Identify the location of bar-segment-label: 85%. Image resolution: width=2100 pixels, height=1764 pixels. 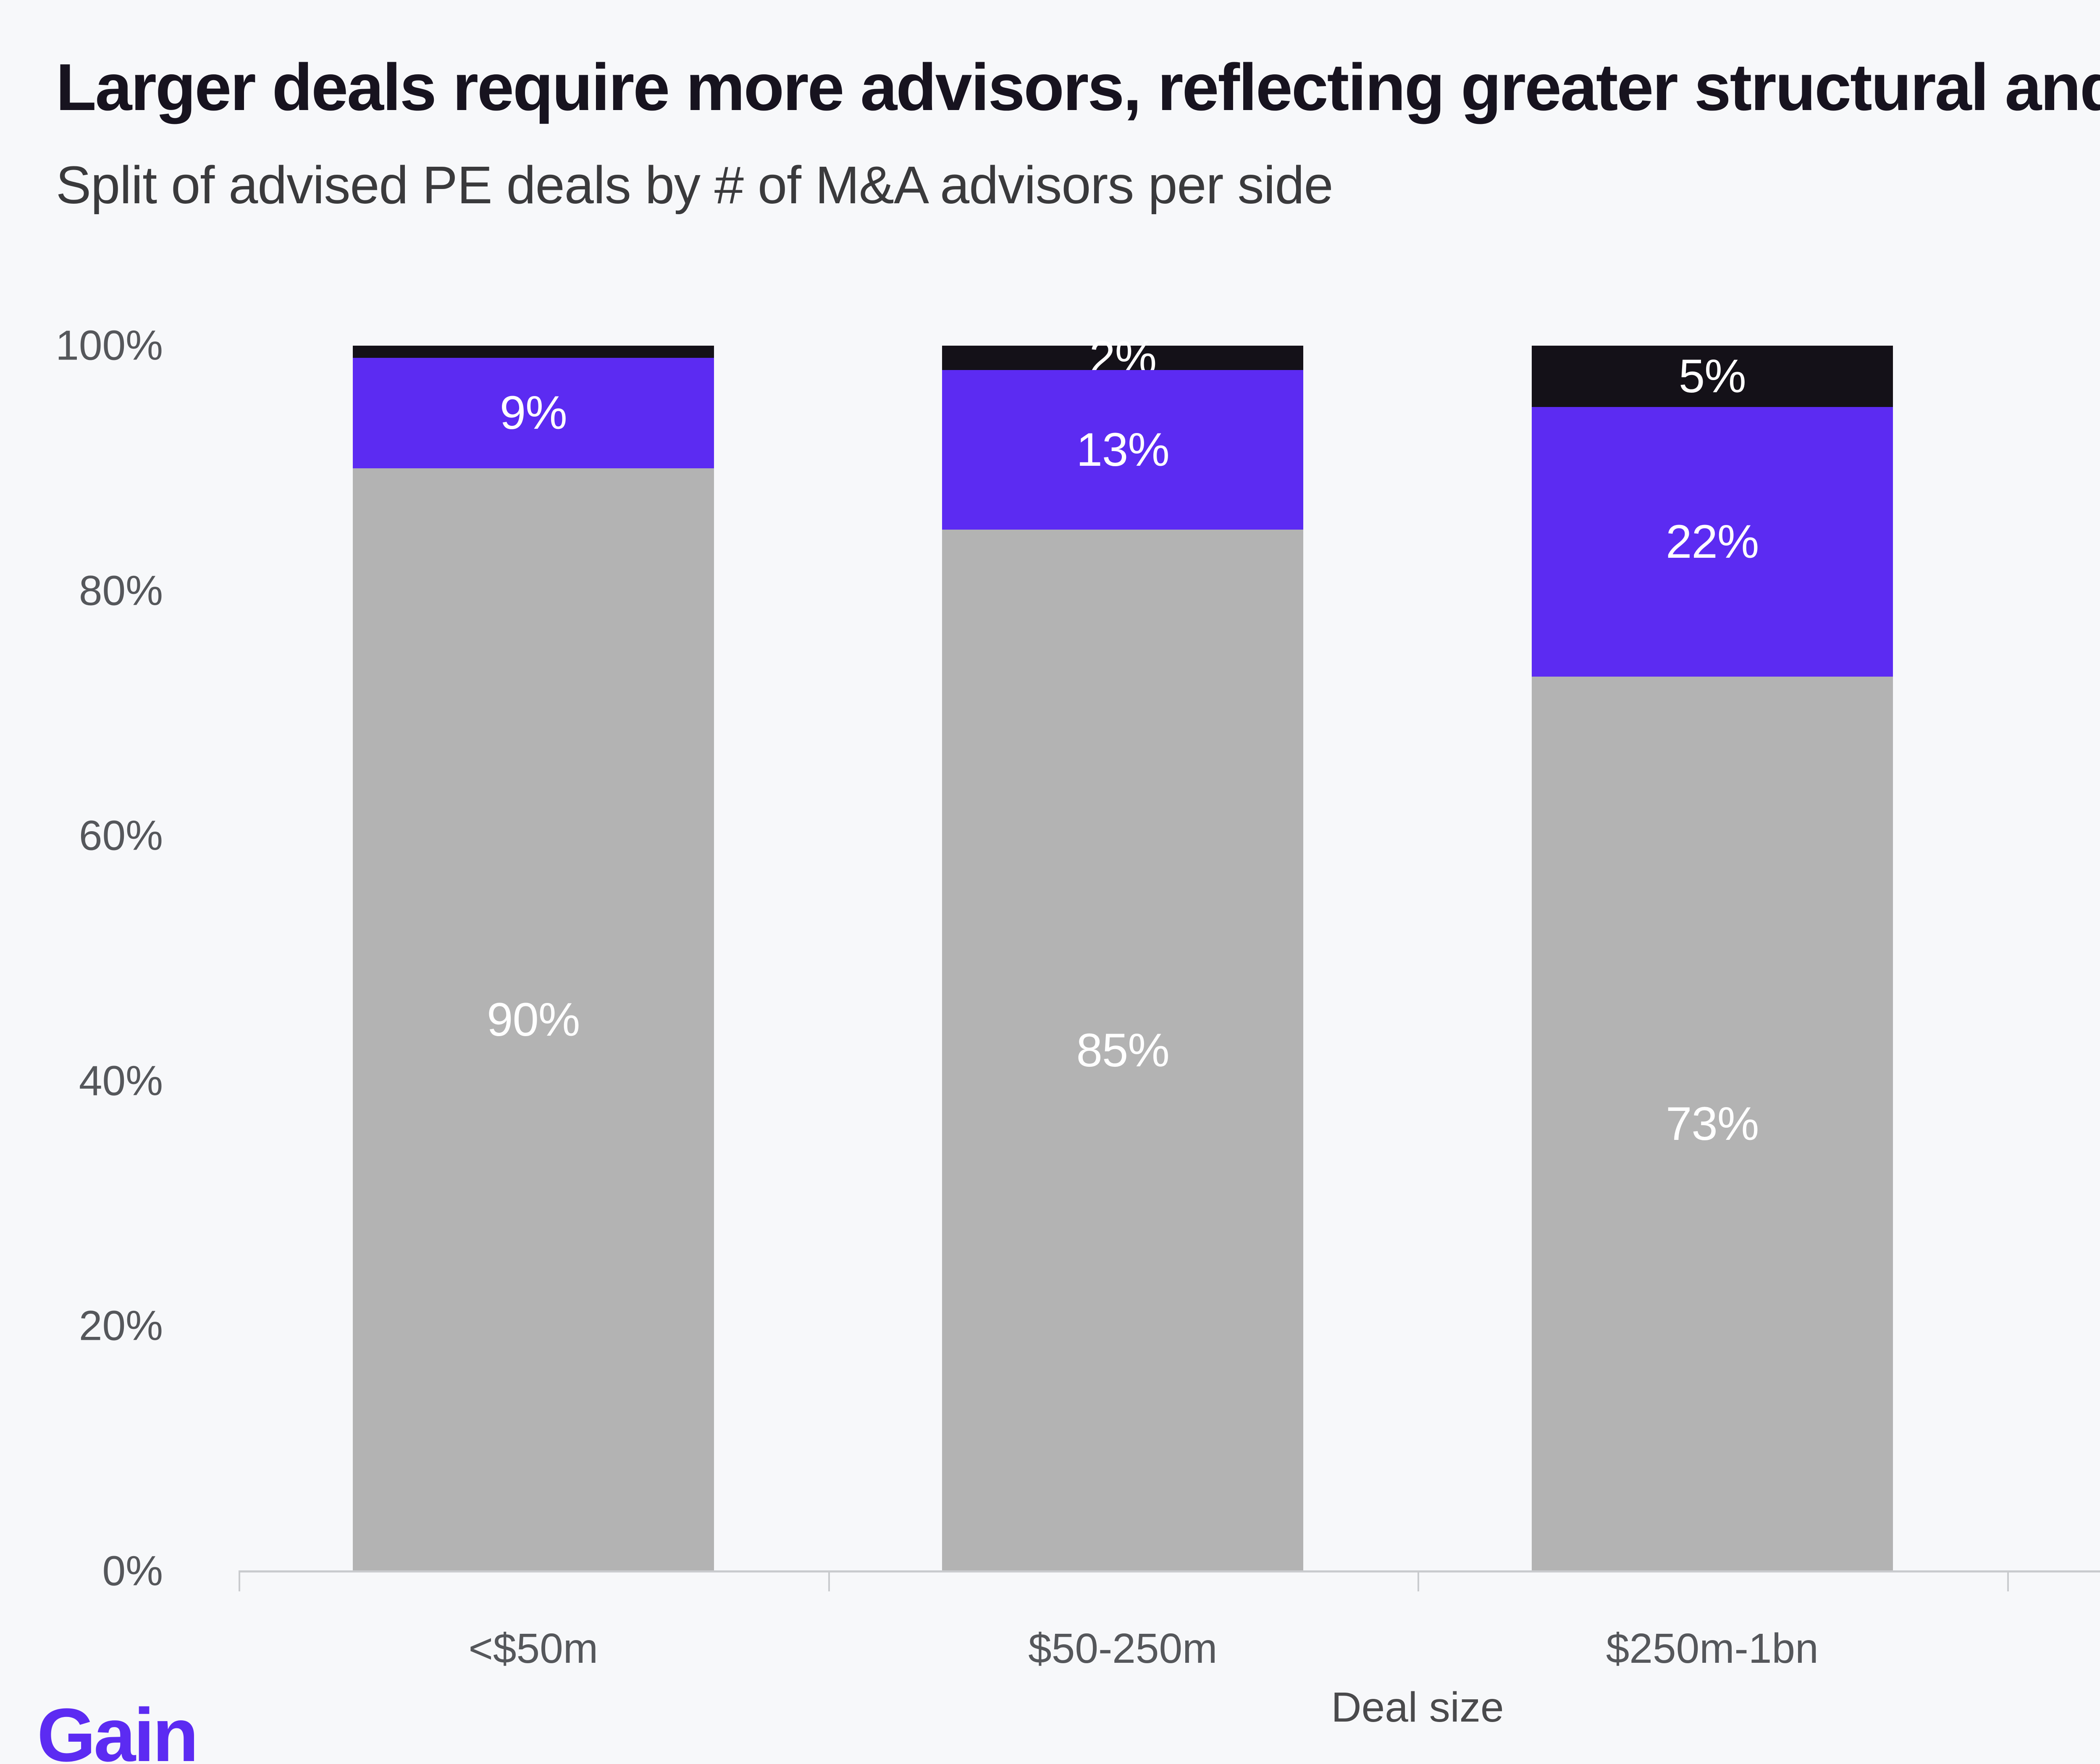
(1123, 1050).